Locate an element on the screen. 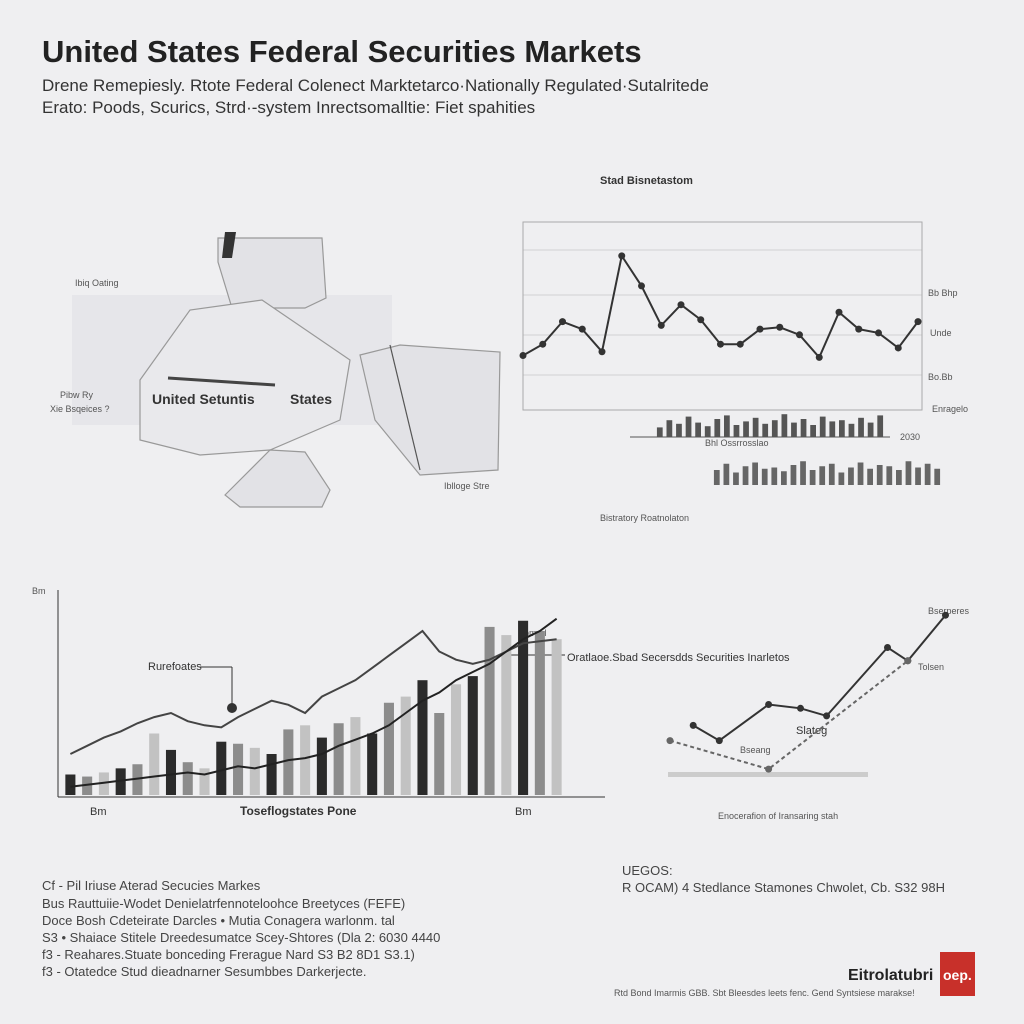  marker is located at coordinates (229, 245).